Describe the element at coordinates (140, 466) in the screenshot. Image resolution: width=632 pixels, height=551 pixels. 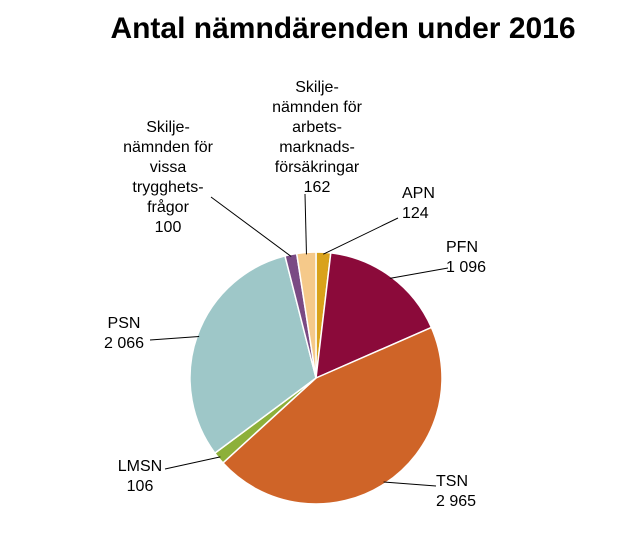
I see `slice-name-line-lmsn: LMSN` at that location.